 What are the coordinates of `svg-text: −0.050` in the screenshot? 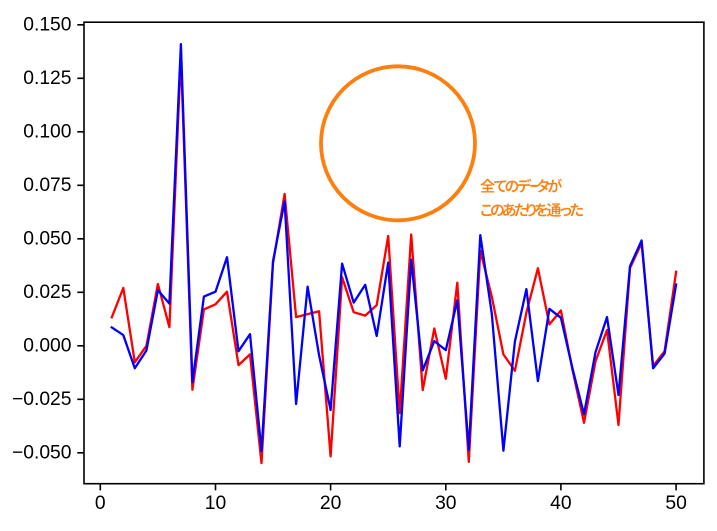 It's located at (42, 452).